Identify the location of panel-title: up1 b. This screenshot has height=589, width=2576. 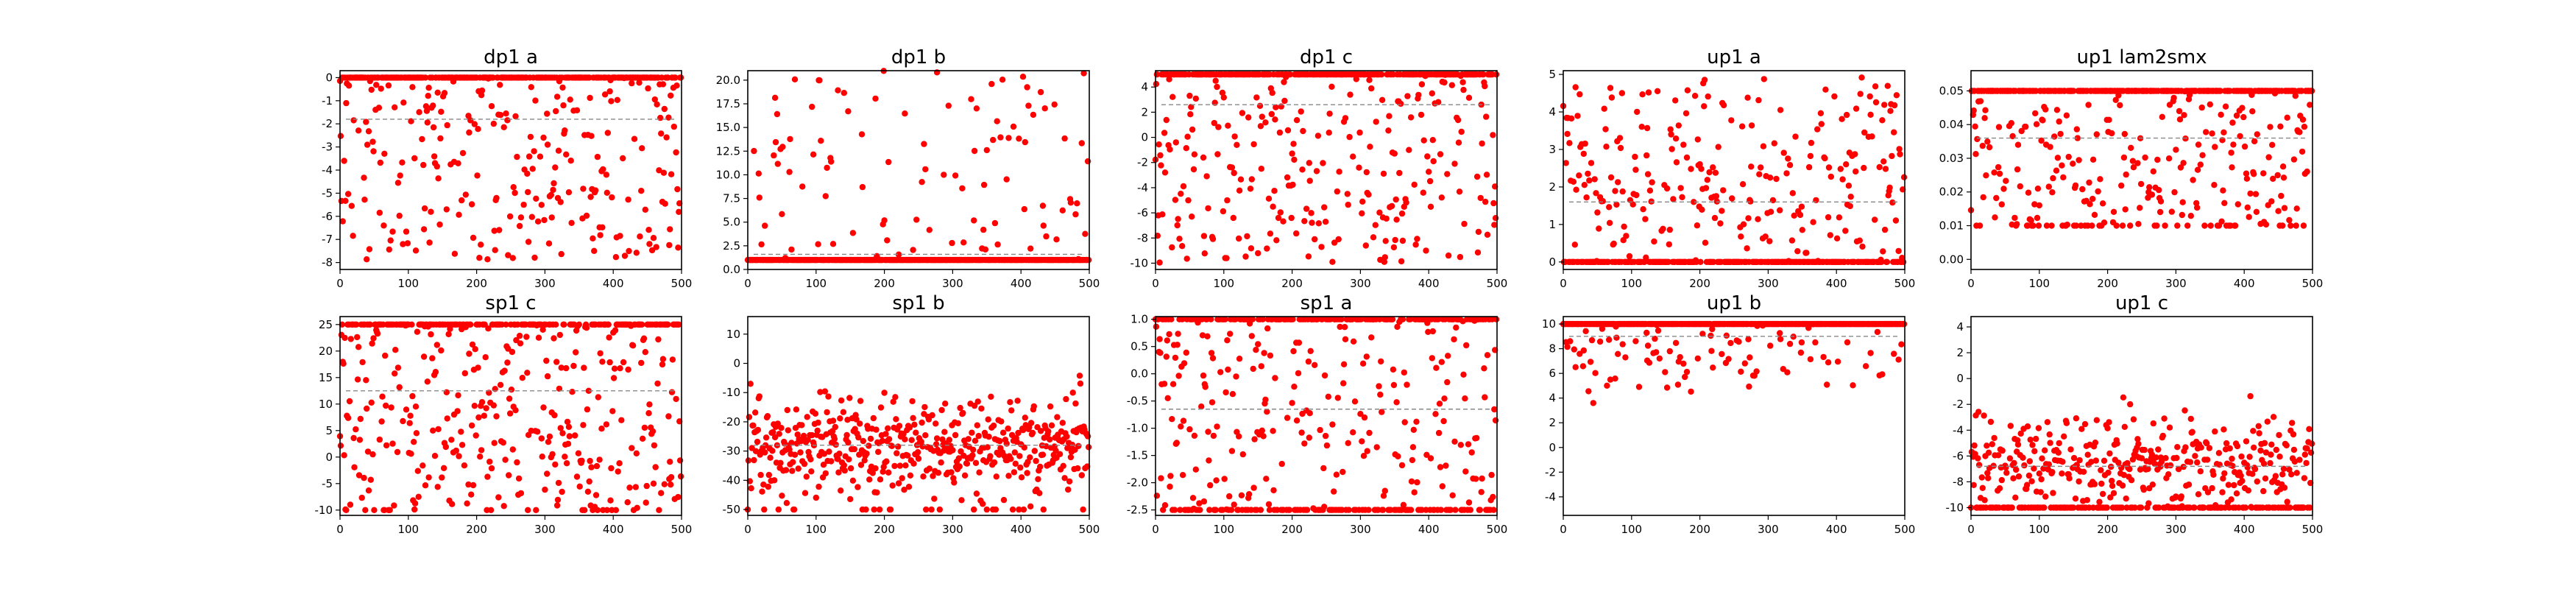
(1734, 303).